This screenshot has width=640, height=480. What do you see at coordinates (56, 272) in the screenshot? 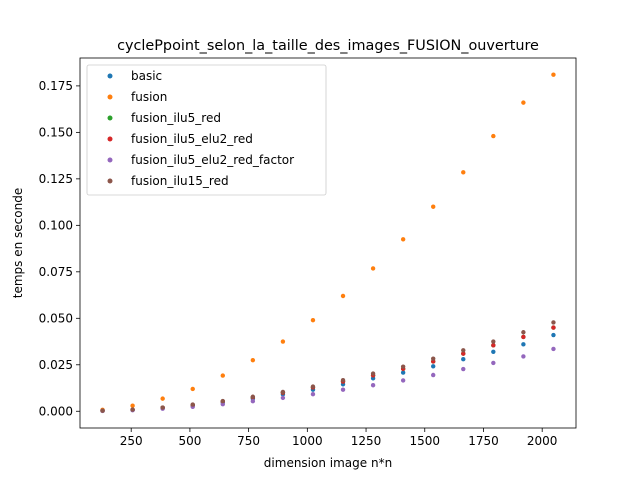
I see `y-tick-label: 0.075` at bounding box center [56, 272].